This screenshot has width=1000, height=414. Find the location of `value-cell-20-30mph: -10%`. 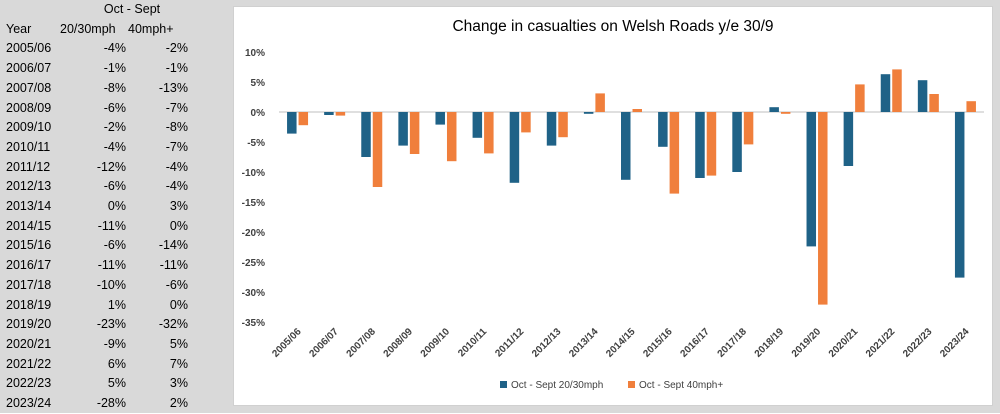

value-cell-20-30mph: -10% is located at coordinates (111, 284).